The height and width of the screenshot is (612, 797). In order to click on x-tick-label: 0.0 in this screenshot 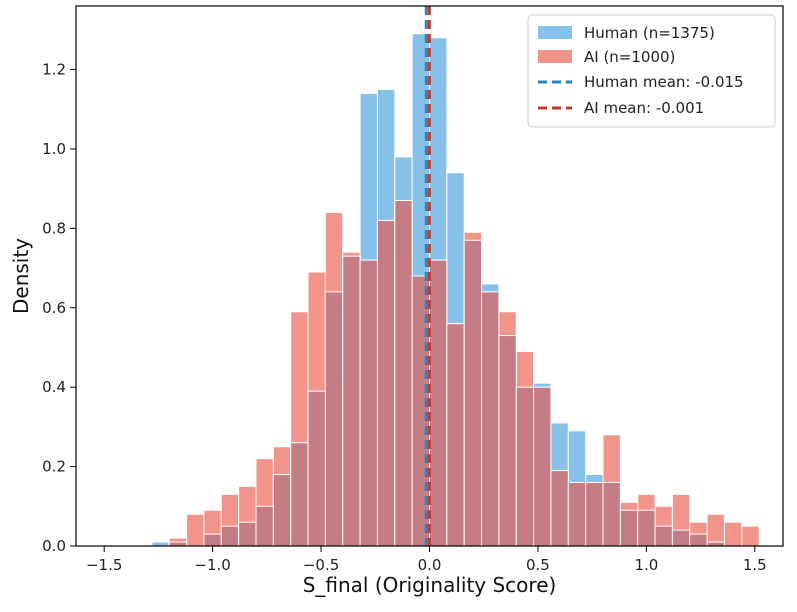, I will do `click(430, 565)`.